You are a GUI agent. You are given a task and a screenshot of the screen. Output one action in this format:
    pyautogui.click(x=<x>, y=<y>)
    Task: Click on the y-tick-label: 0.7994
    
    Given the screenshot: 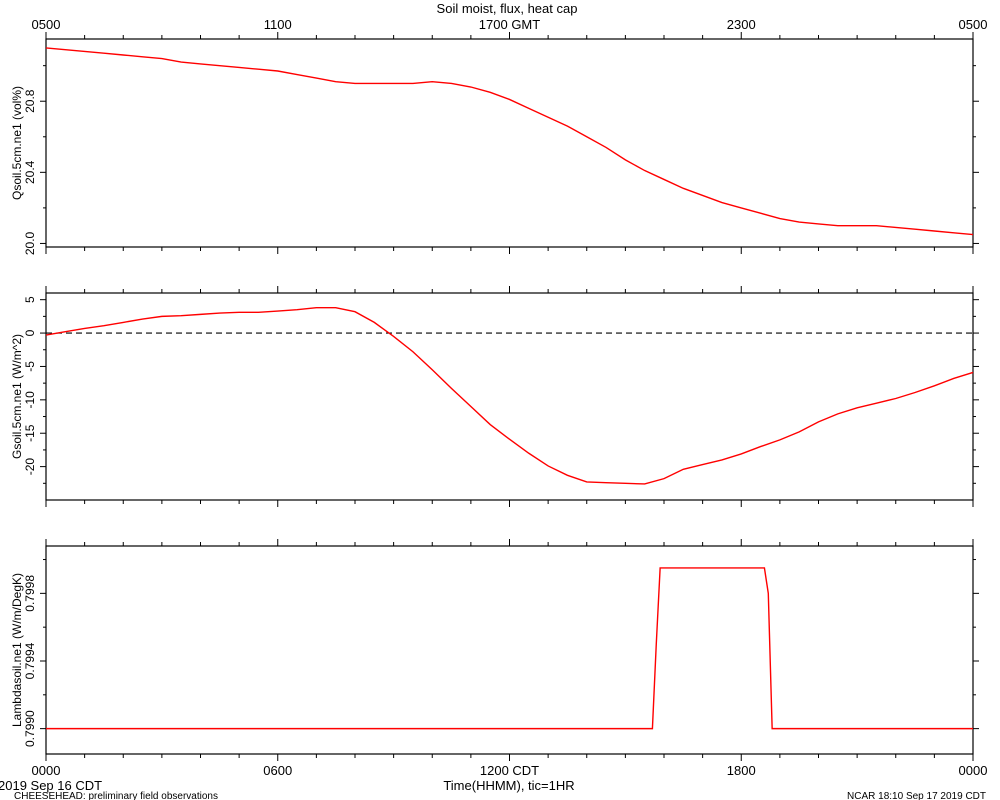 What is the action you would take?
    pyautogui.click(x=30, y=660)
    